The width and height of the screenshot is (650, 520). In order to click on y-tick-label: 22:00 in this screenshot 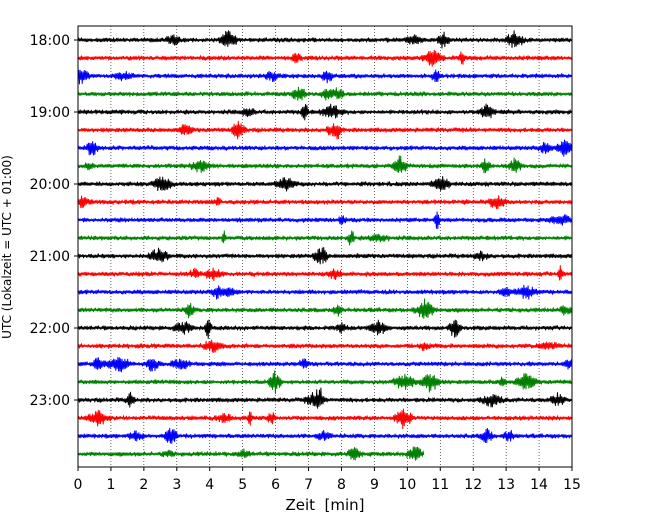, I will do `click(50, 329)`.